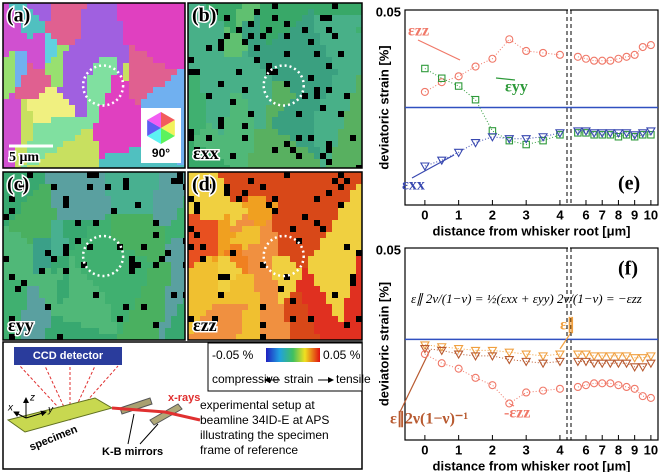 The width and height of the screenshot is (668, 472). What do you see at coordinates (628, 269) in the screenshot?
I see `panel-label: (f)` at bounding box center [628, 269].